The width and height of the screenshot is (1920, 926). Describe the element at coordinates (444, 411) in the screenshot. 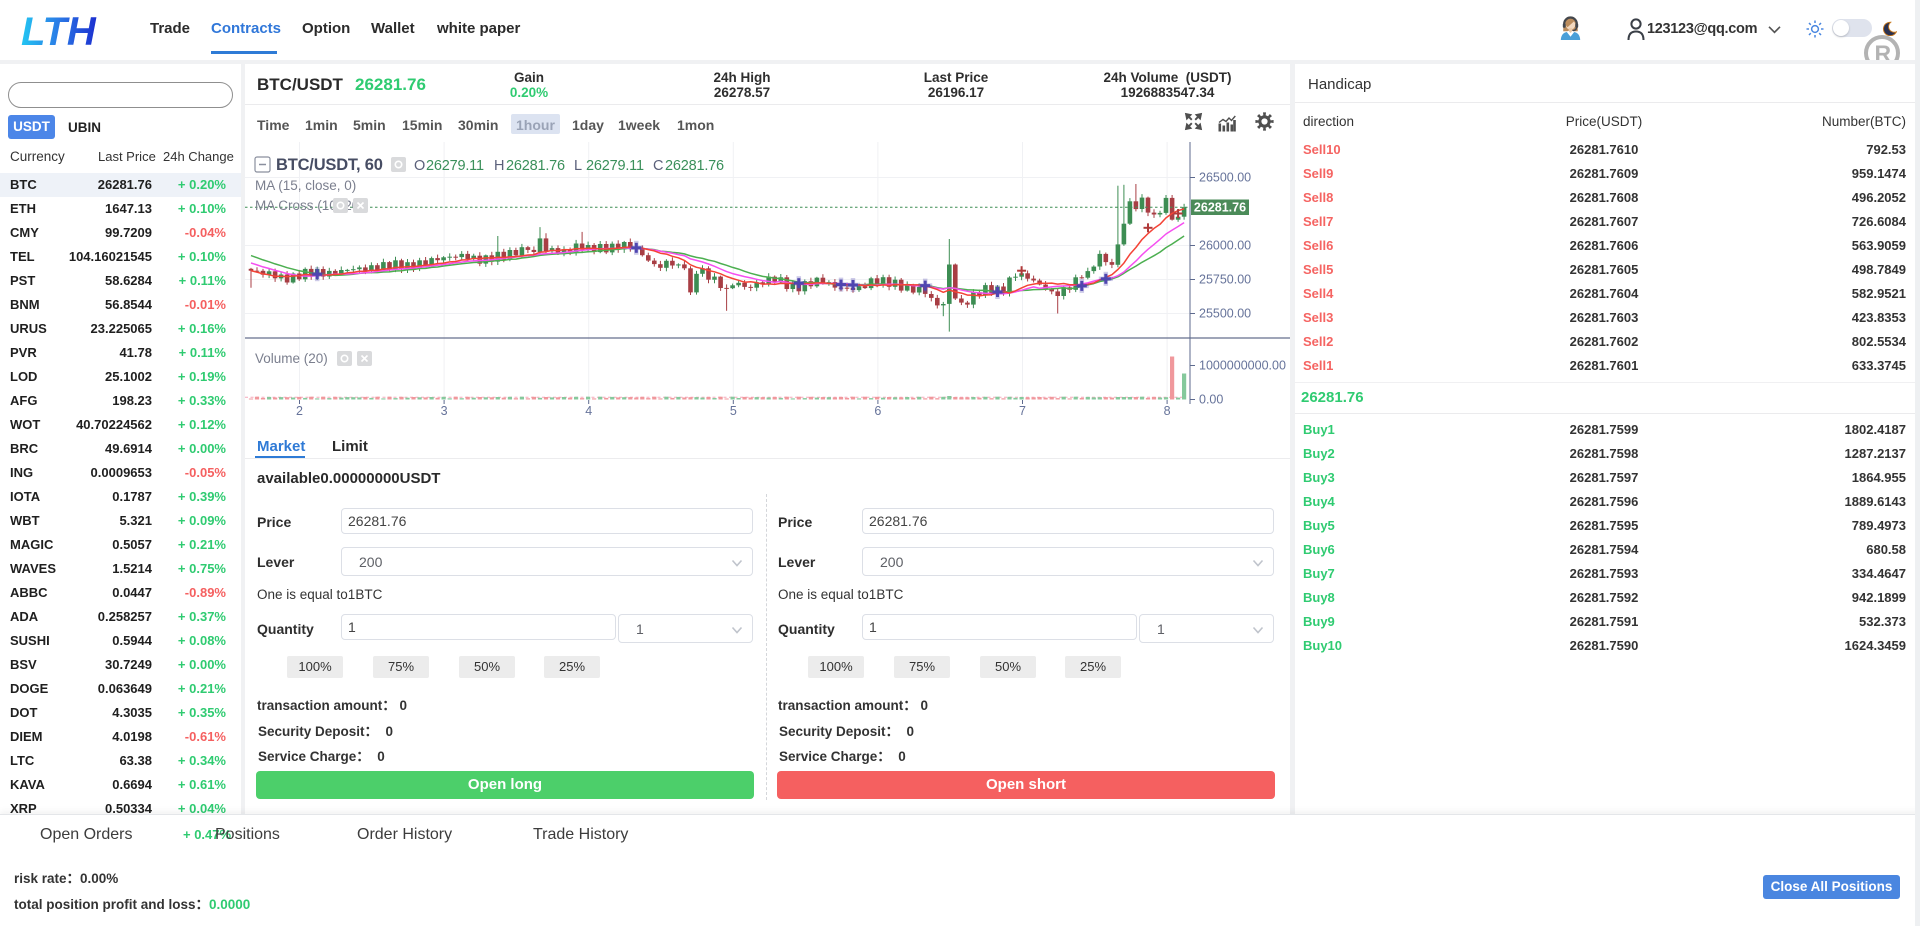

I see `svg-text: 3` at that location.